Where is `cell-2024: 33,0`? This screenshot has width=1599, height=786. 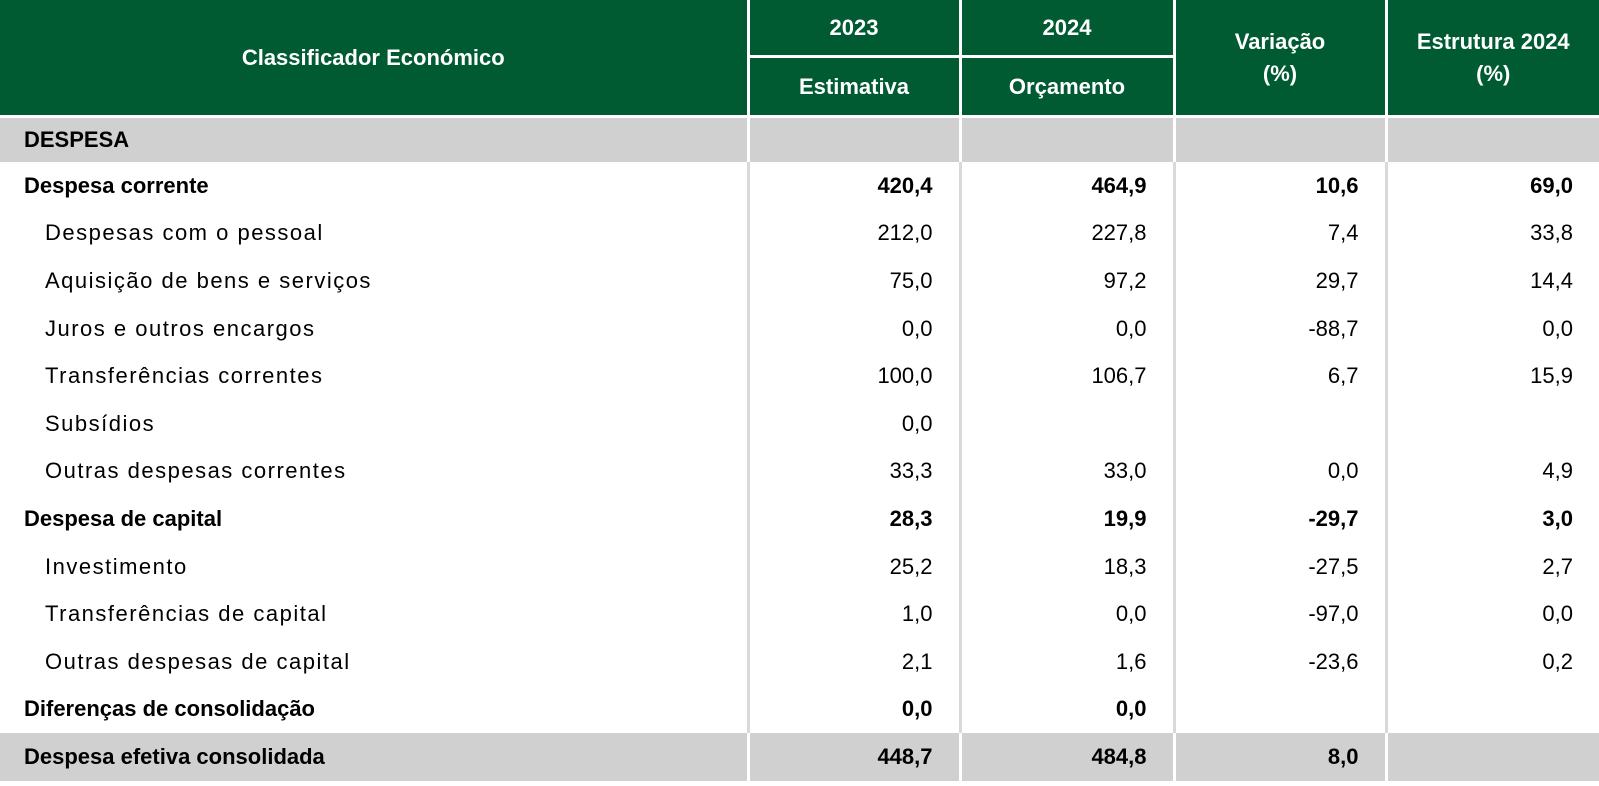 cell-2024: 33,0 is located at coordinates (1067, 471).